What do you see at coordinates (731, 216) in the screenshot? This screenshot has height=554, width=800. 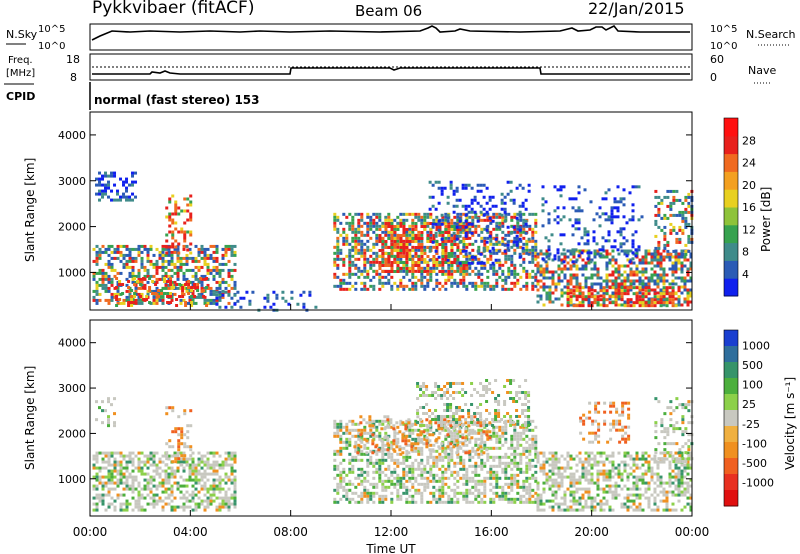 I see `colorbar-segment` at bounding box center [731, 216].